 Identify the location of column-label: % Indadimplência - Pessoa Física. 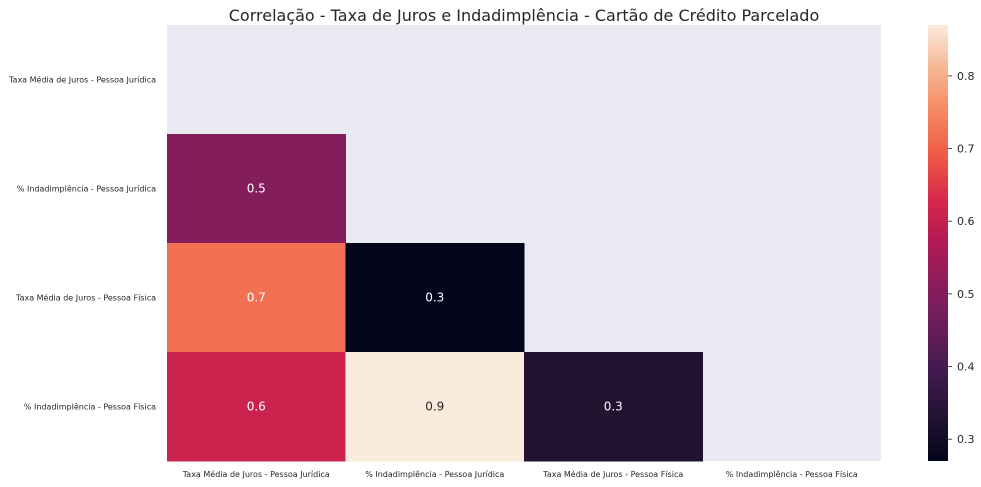
(792, 474).